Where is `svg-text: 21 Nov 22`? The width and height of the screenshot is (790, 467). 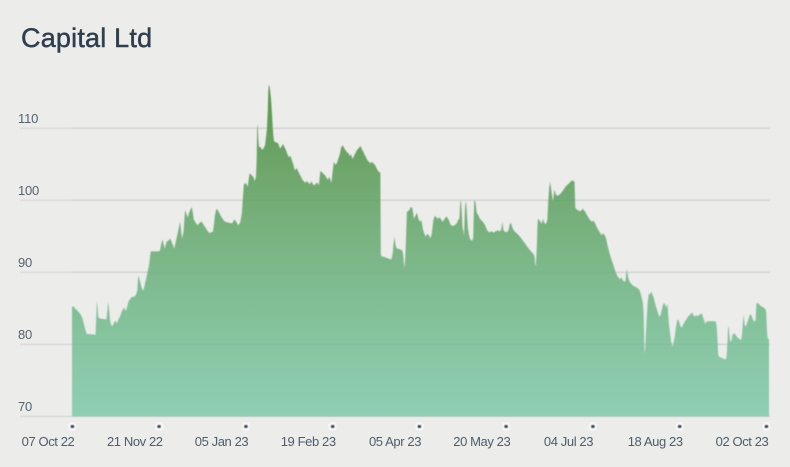
svg-text: 21 Nov 22 is located at coordinates (135, 441).